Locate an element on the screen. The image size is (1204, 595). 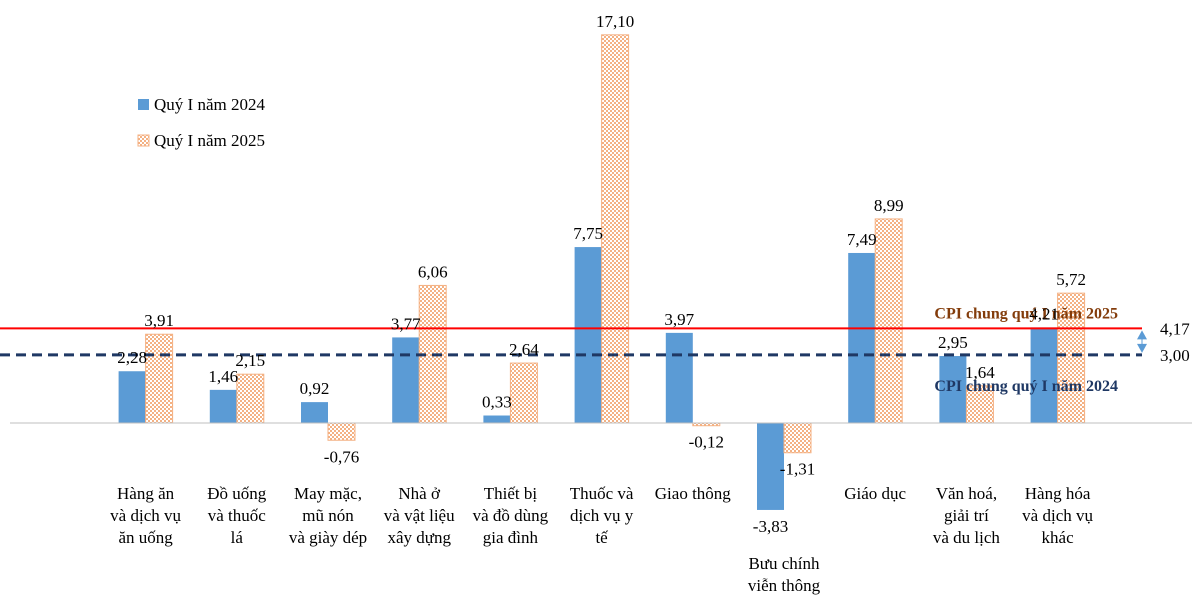
data-label-2025: 5,72 is located at coordinates (1071, 279).